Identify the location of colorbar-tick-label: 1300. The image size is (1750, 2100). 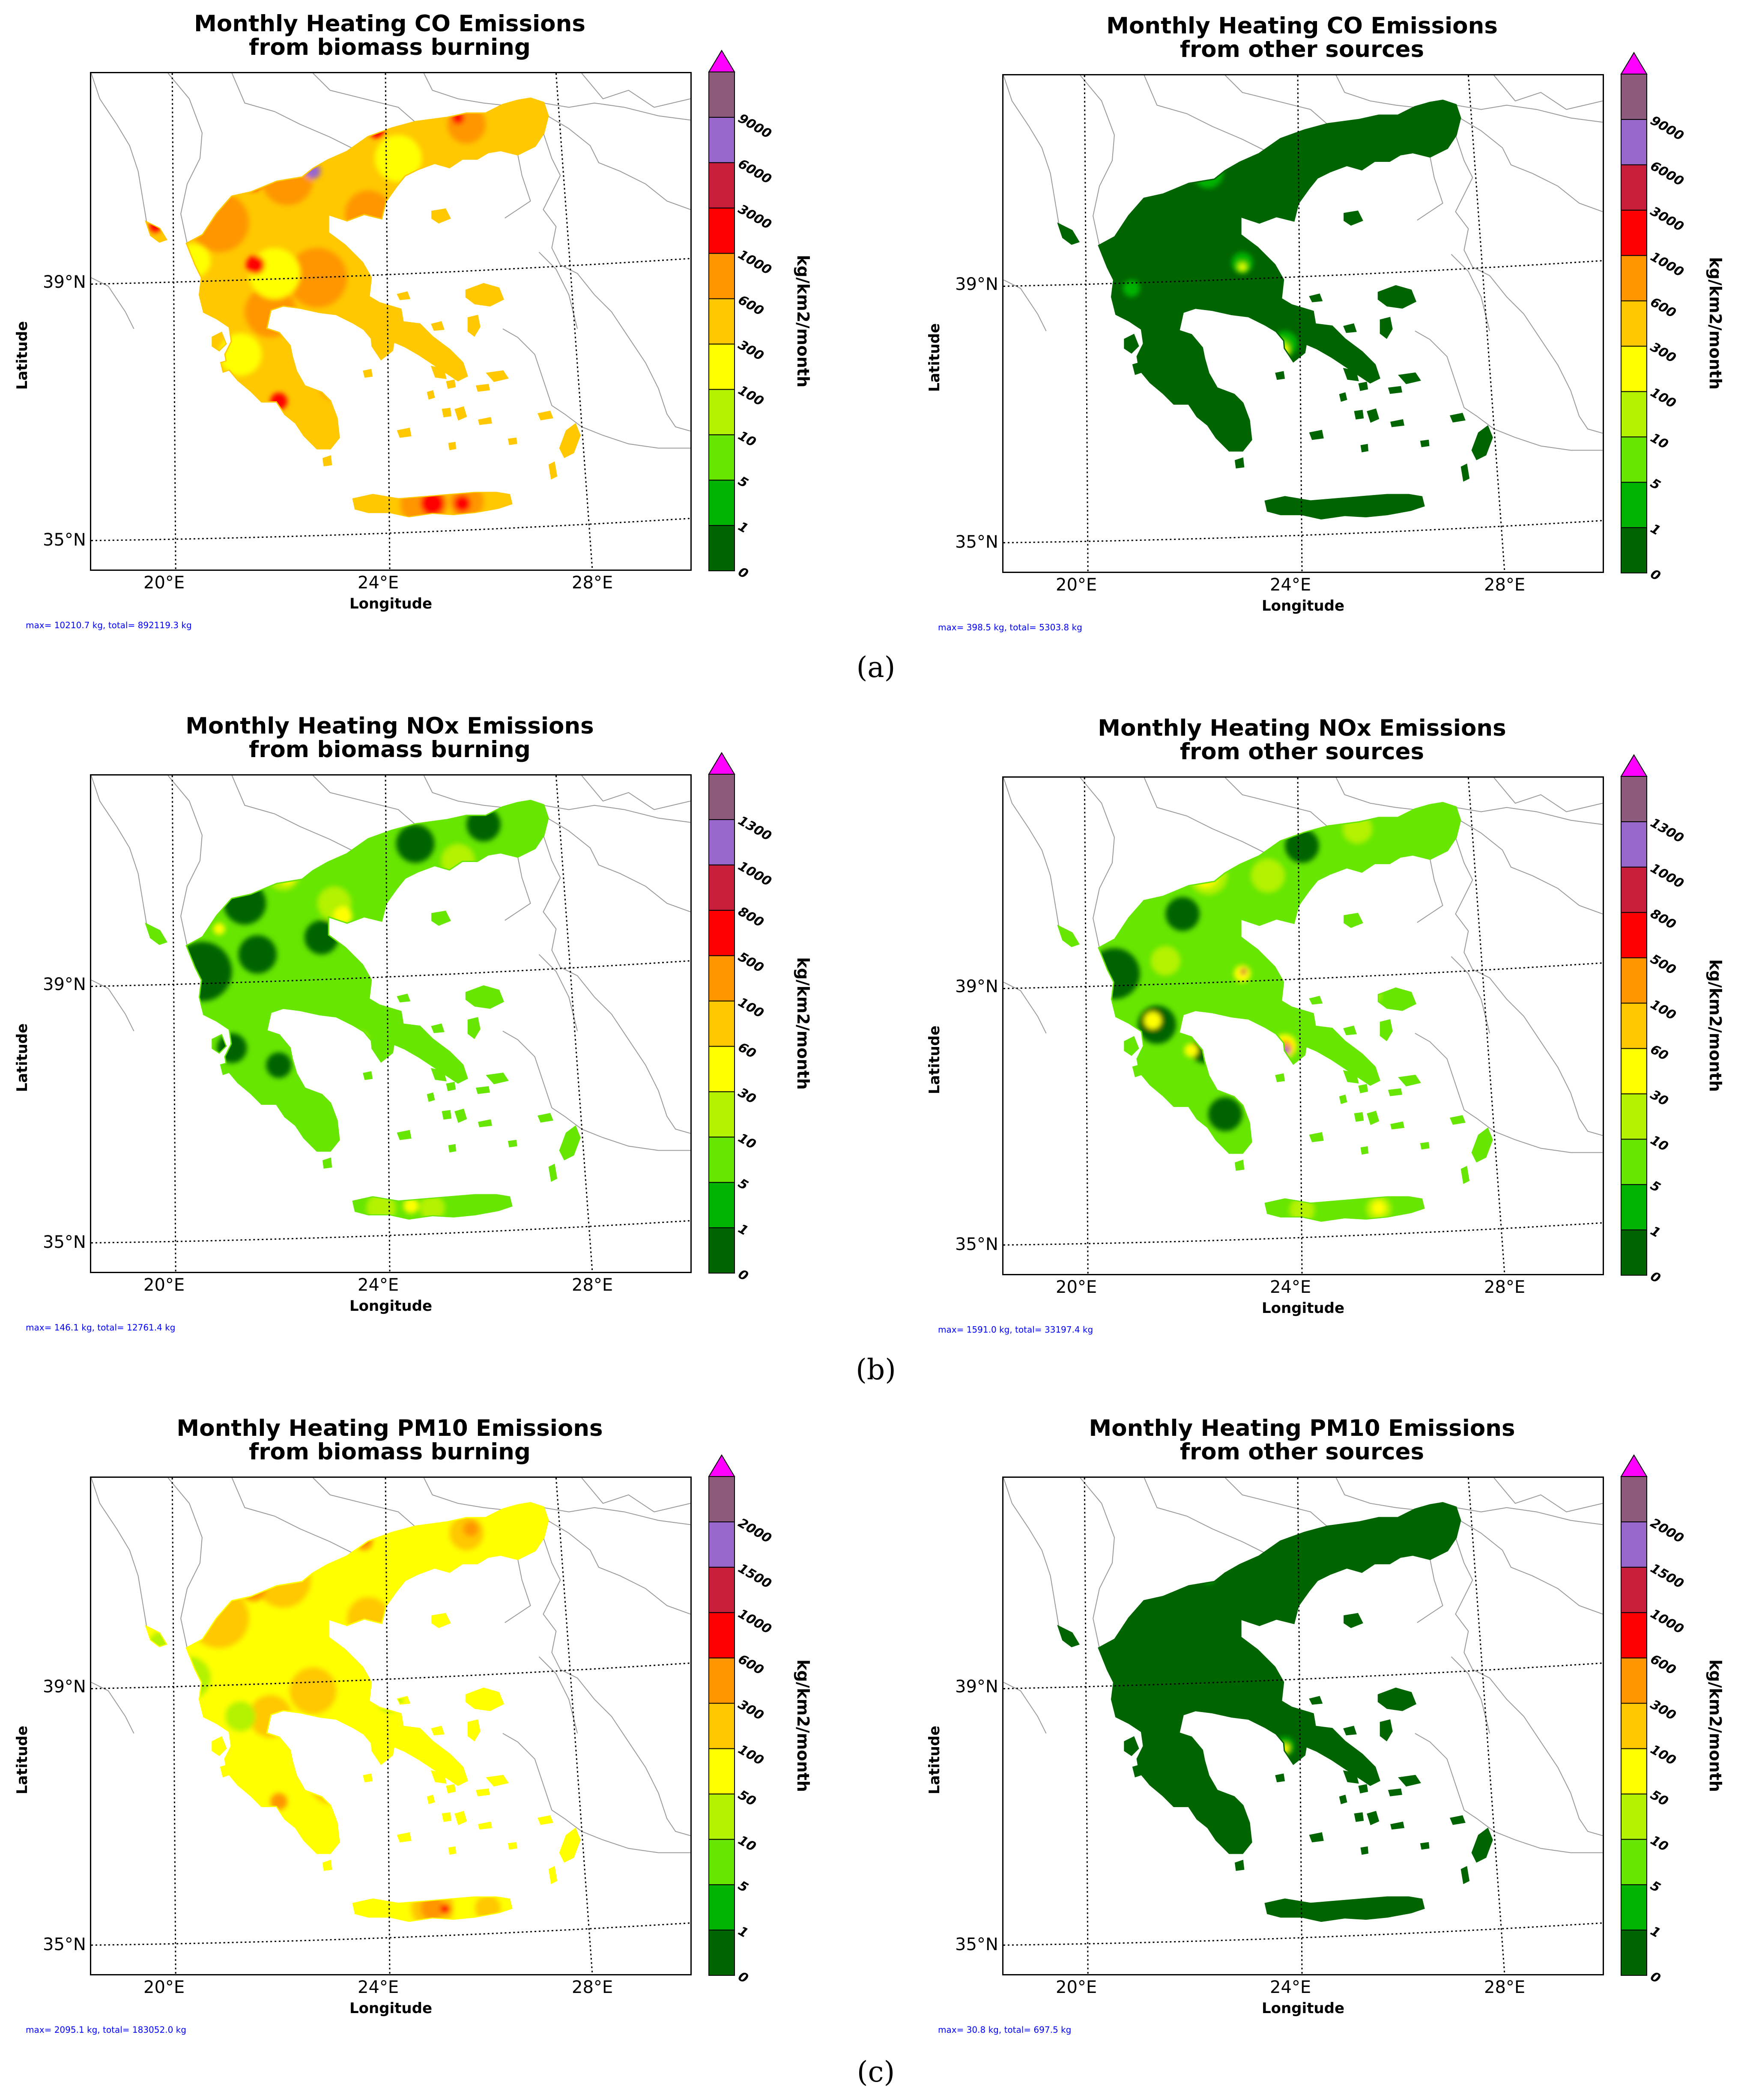
(1668, 830).